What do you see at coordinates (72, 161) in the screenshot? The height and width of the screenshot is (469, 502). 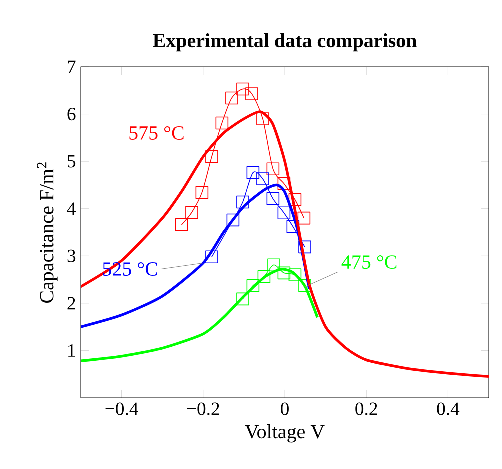 I see `y-tick-label: 5` at bounding box center [72, 161].